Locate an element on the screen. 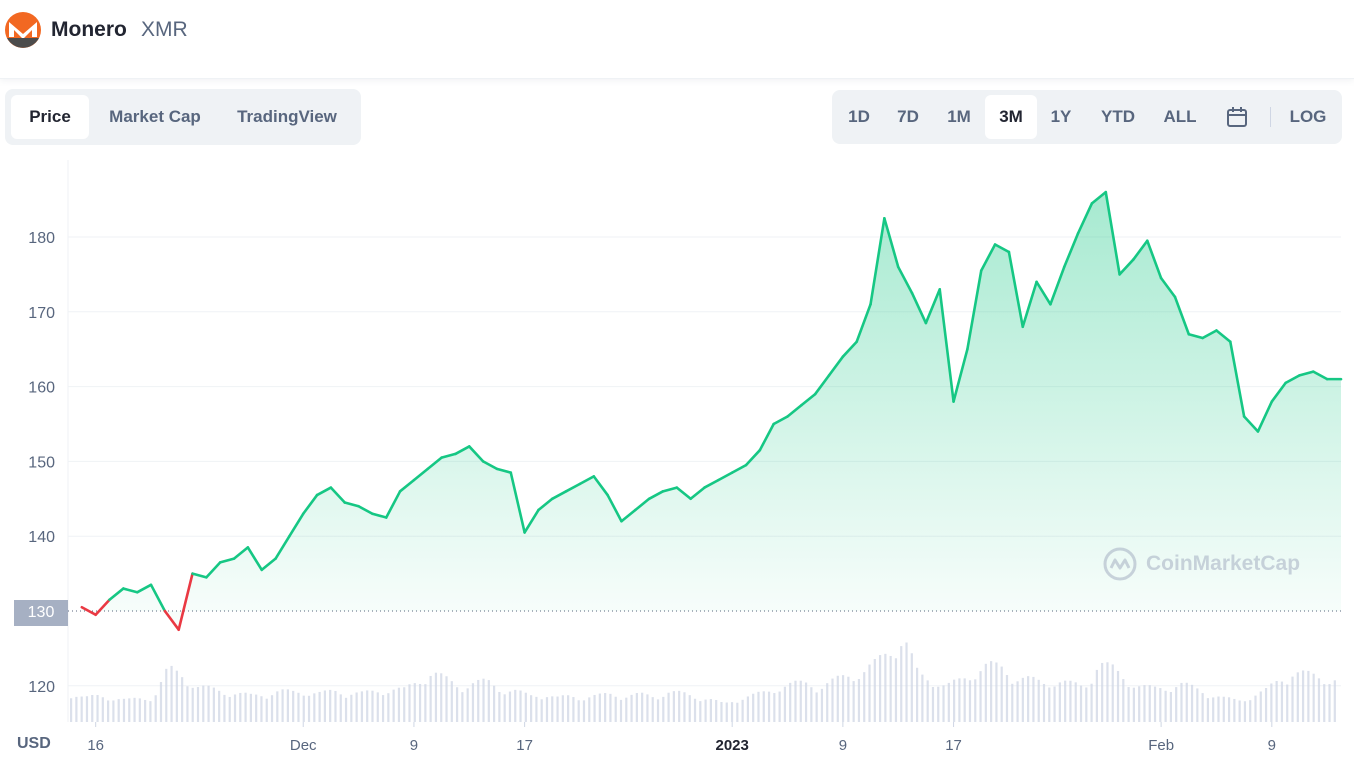 The height and width of the screenshot is (760, 1354). log-toggle: LOG is located at coordinates (1308, 116).